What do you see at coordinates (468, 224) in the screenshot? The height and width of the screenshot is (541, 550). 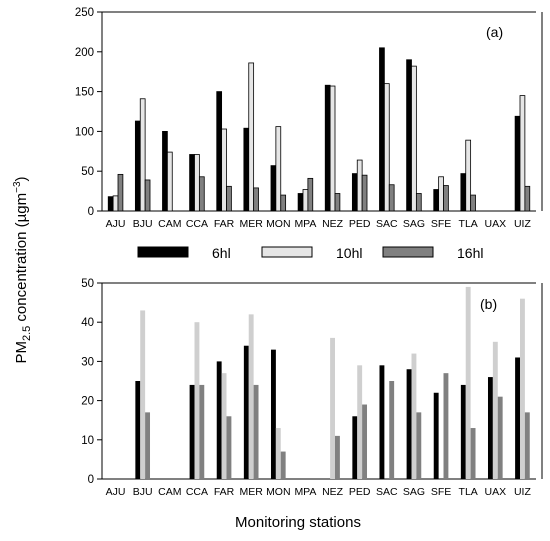 I see `x-tick-label: TLA` at bounding box center [468, 224].